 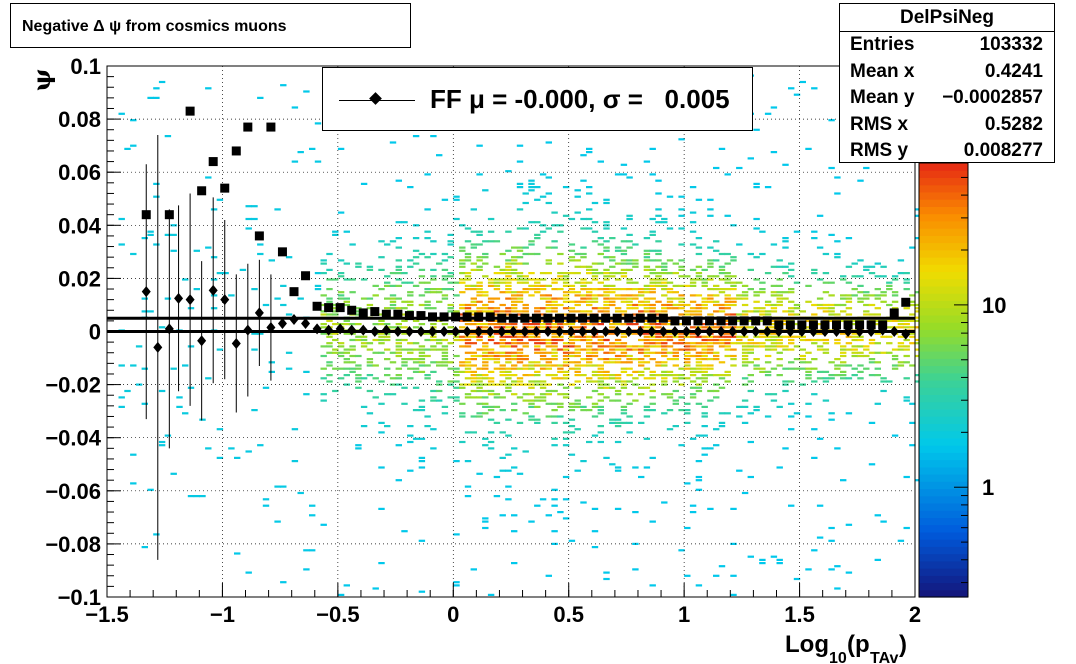 I want to click on data-point-diamond, so click(x=421, y=331).